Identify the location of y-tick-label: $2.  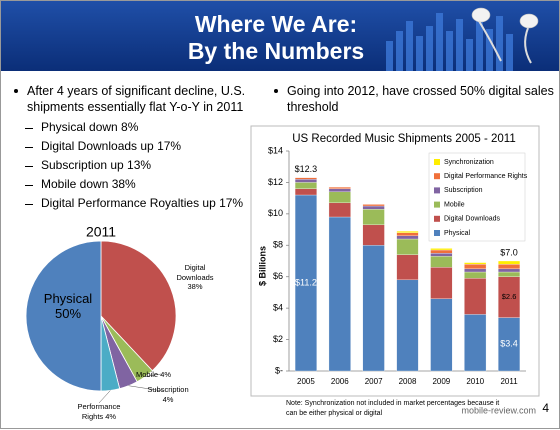
(278, 339).